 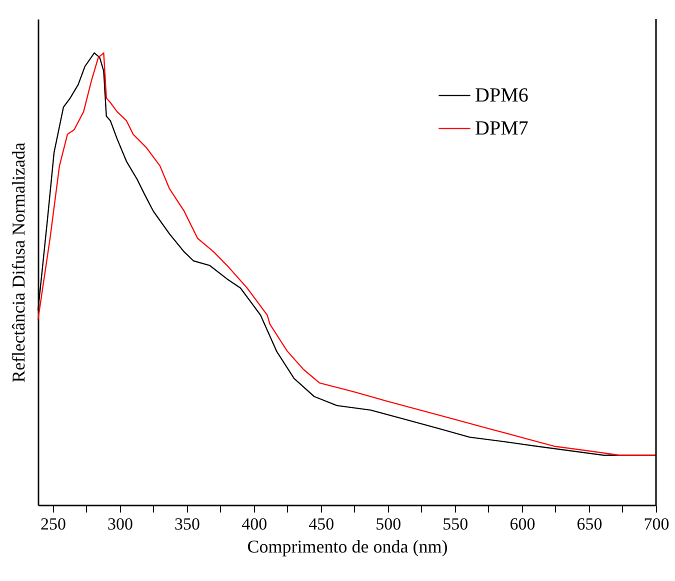 What do you see at coordinates (18, 262) in the screenshot?
I see `y-axis-title: Reflectância Difusa Normalizada` at bounding box center [18, 262].